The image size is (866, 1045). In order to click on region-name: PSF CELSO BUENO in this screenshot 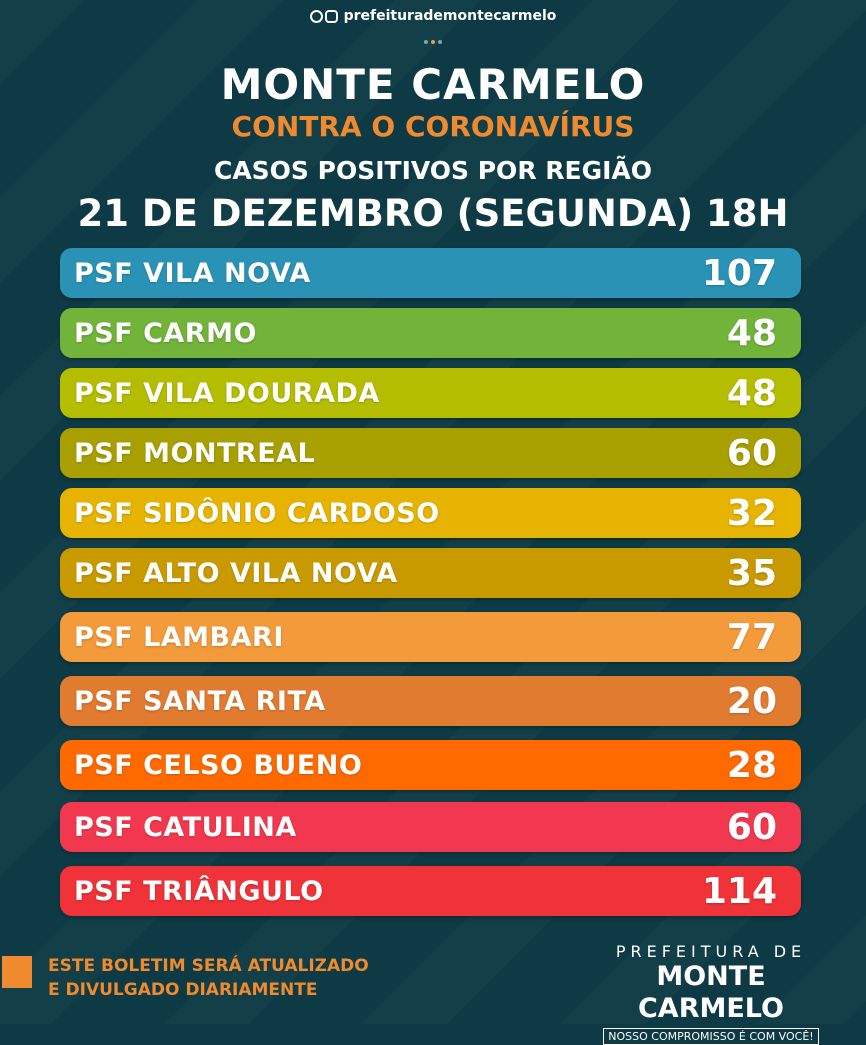, I will do `click(218, 765)`.